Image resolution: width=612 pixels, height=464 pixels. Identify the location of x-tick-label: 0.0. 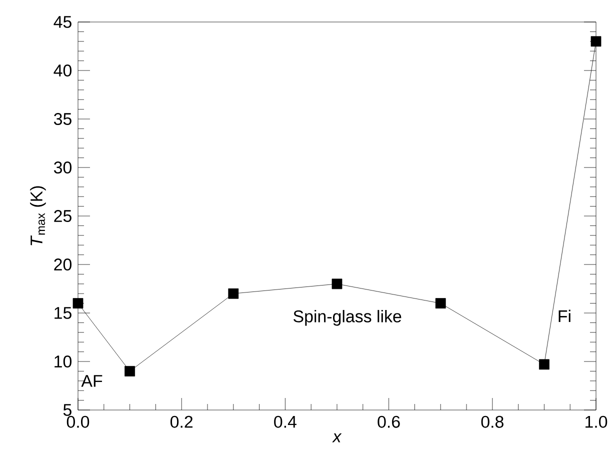
(78, 422).